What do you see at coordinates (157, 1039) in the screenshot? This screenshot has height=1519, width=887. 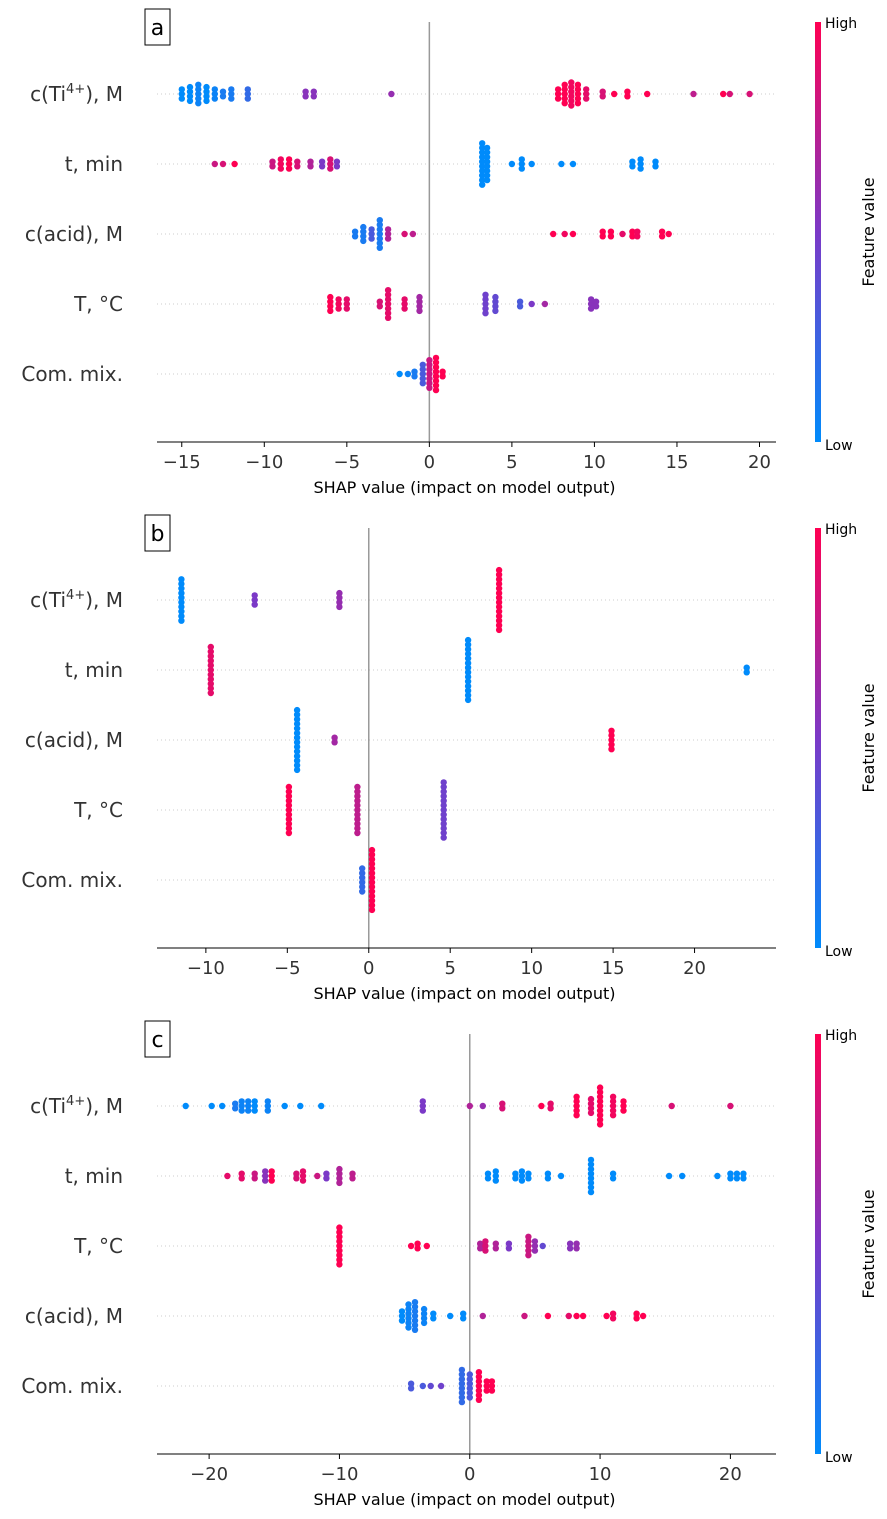 I see `panel-letter-box` at bounding box center [157, 1039].